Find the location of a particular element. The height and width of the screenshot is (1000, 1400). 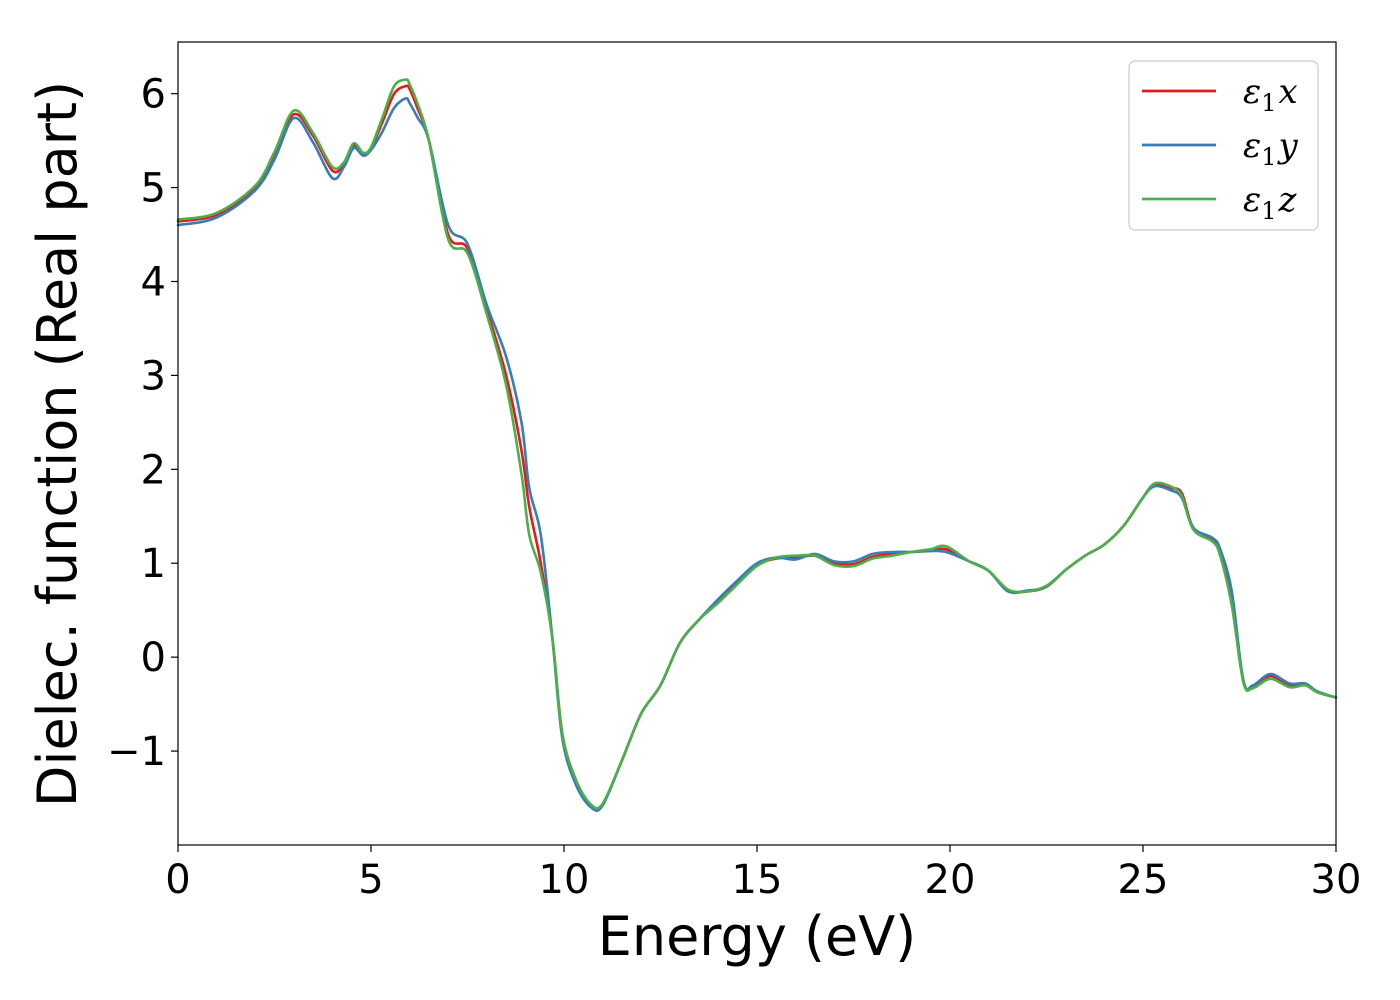

y-tick-label: 1 is located at coordinates (153, 564).